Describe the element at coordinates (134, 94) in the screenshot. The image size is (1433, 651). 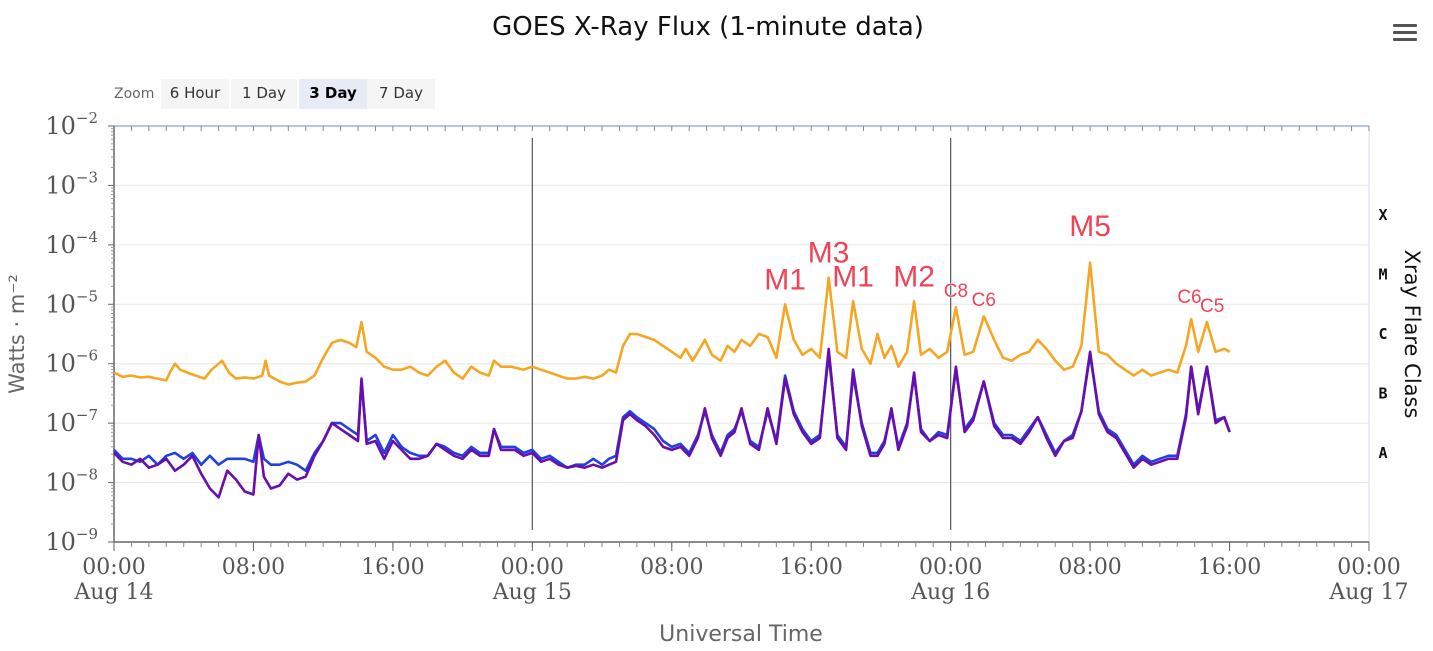
I see `zoom-label: Zoom` at that location.